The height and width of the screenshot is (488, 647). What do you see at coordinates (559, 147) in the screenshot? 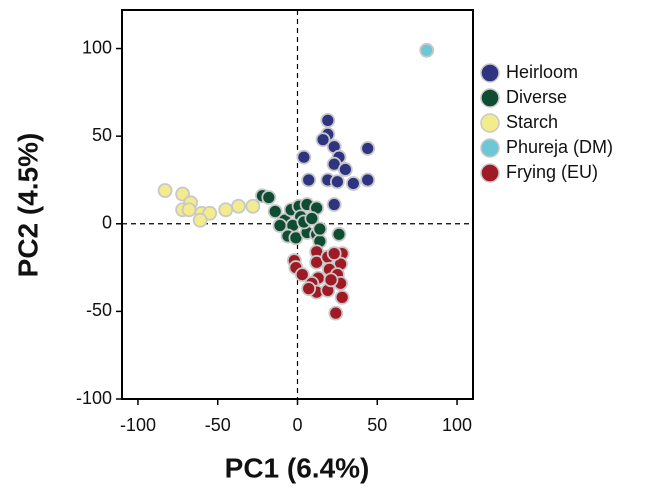
I see `legend-label: Phureja (DM)` at bounding box center [559, 147].